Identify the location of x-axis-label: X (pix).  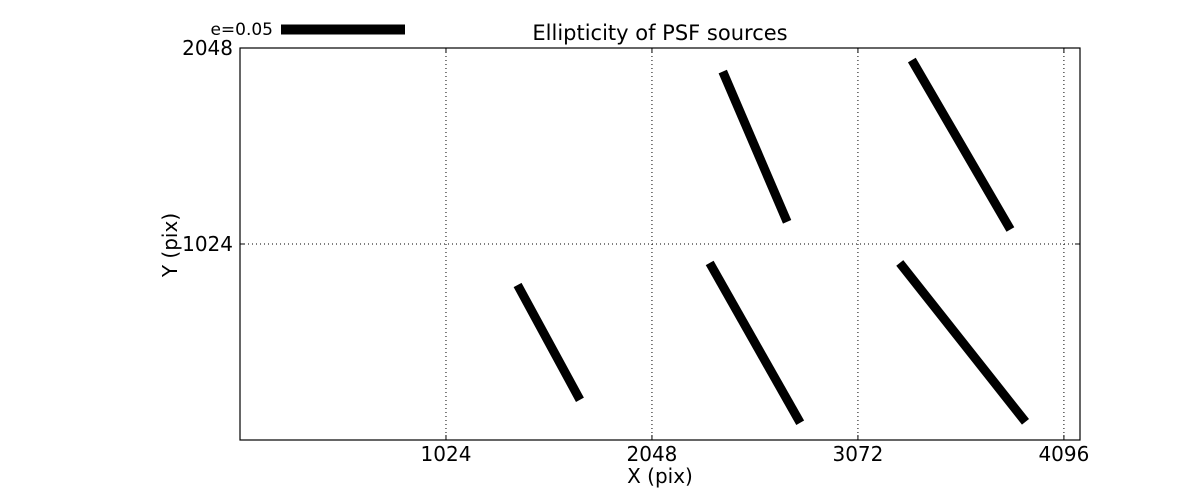
(660, 476).